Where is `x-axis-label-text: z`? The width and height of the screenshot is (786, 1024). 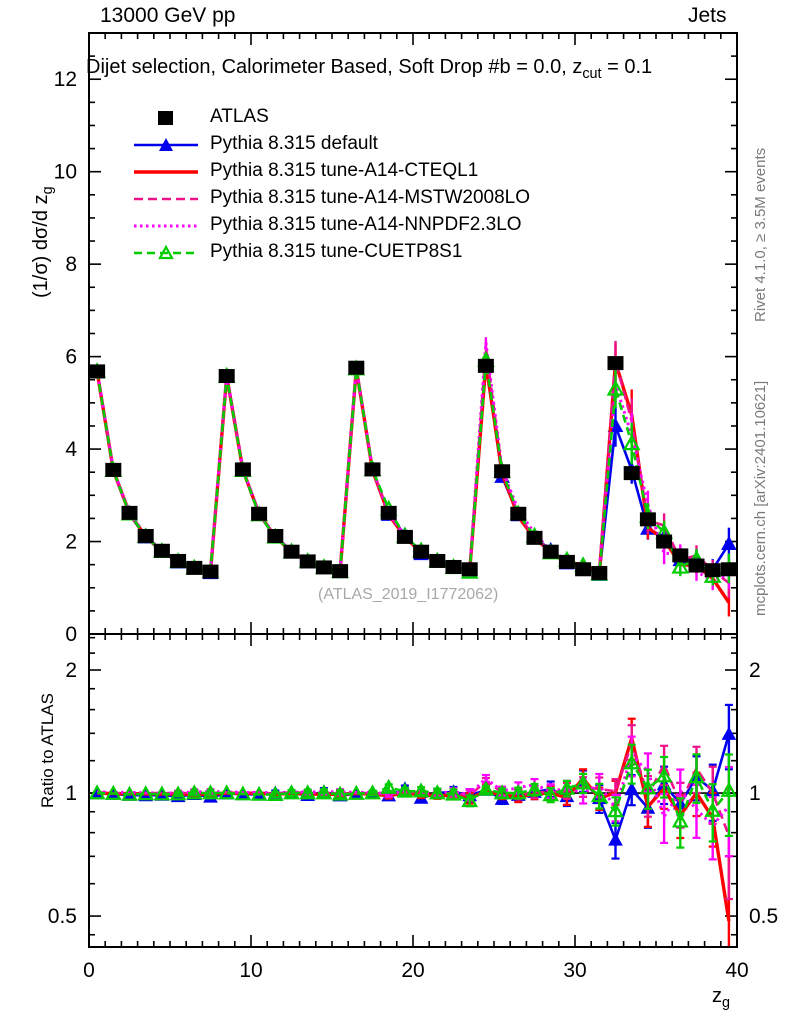
x-axis-label-text: z is located at coordinates (717, 996).